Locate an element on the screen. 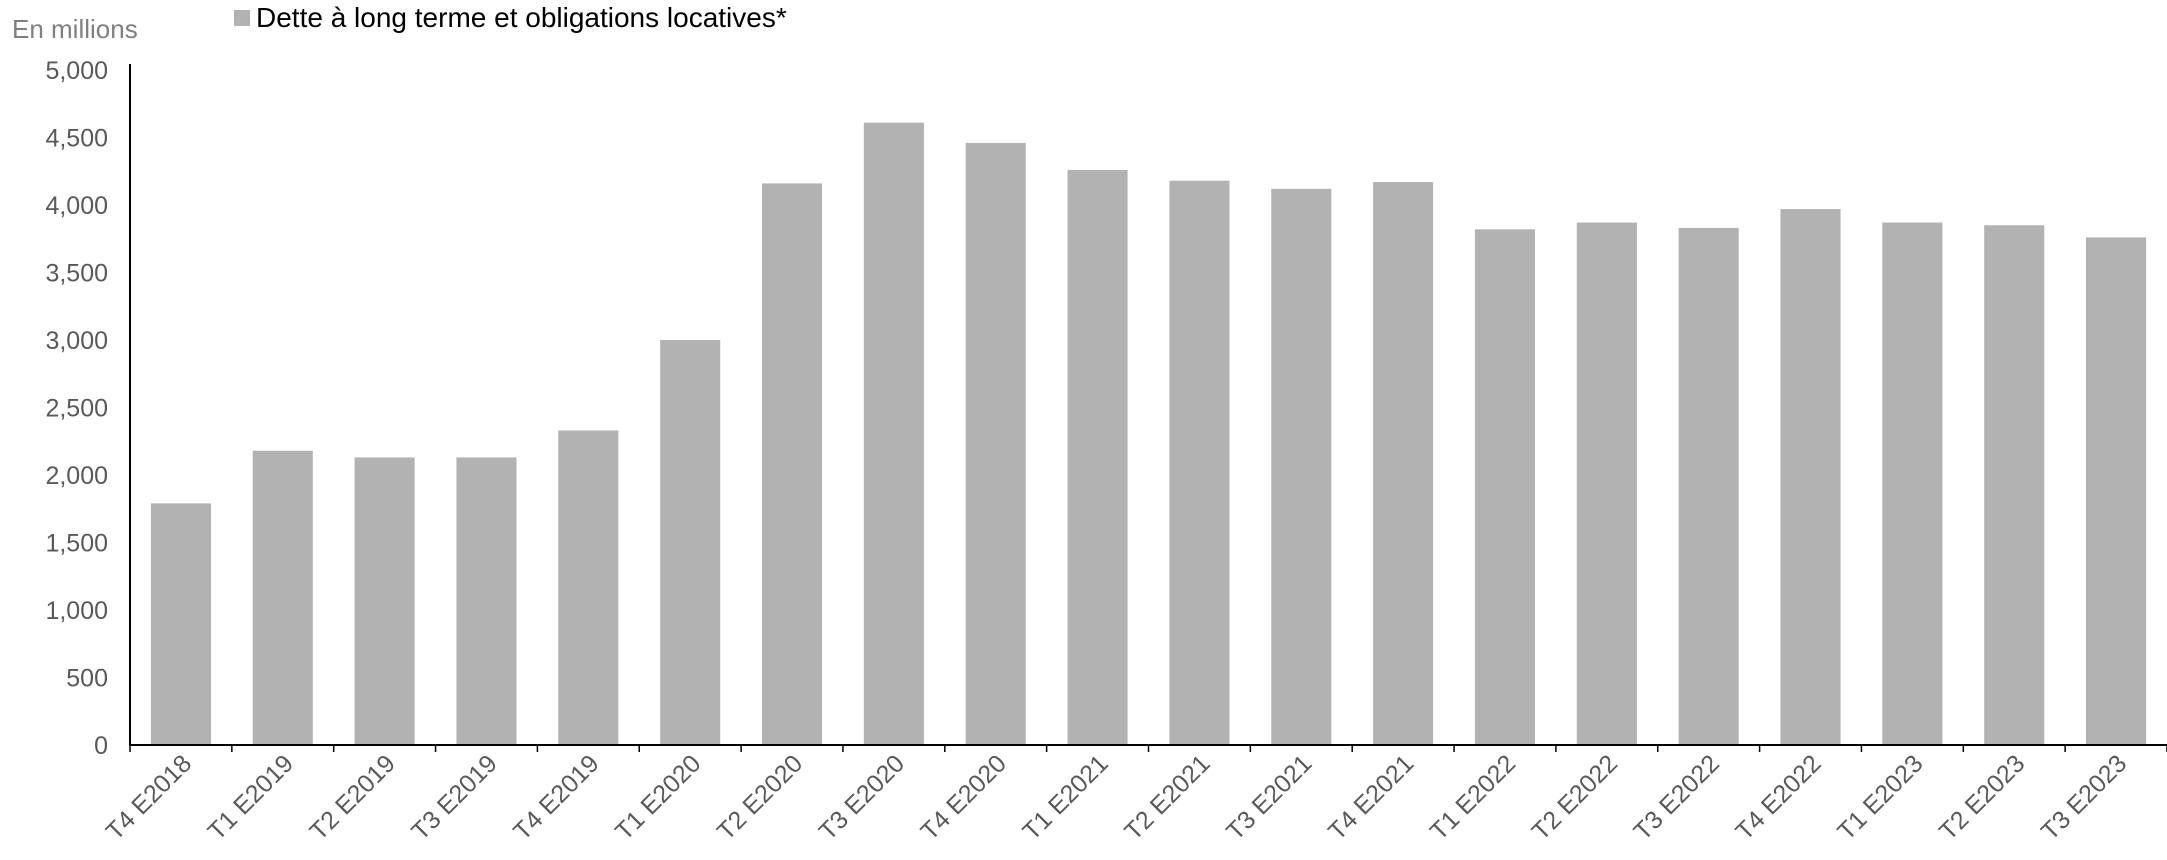 The image size is (2167, 860). x-tick-label: T4 E2021 is located at coordinates (1371, 797).